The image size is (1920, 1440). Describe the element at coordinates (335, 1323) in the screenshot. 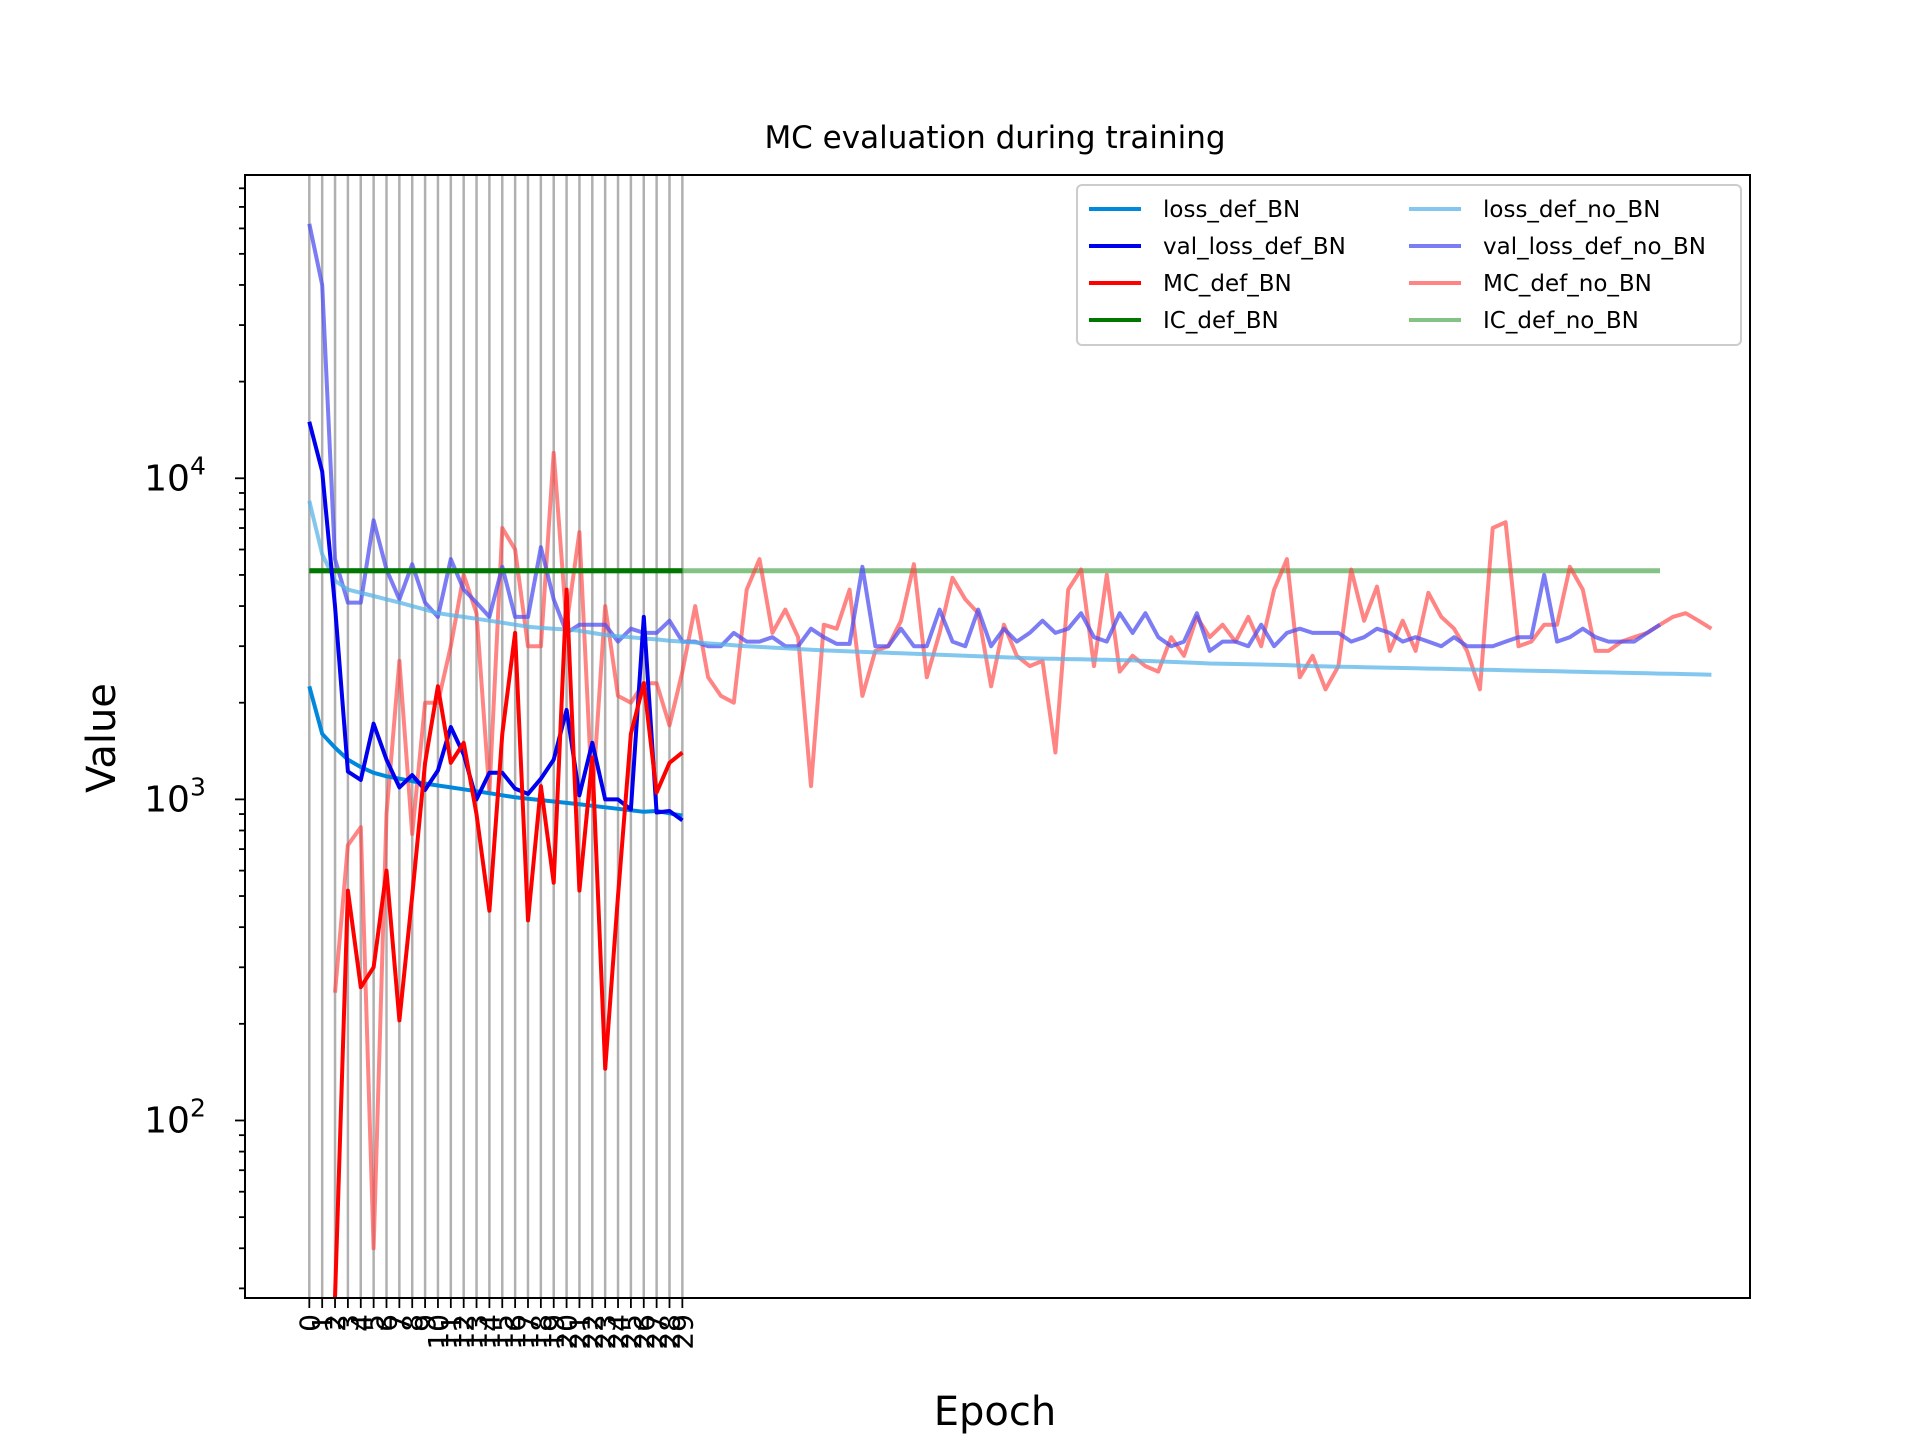

I see `x-tick-label-2: 2` at that location.